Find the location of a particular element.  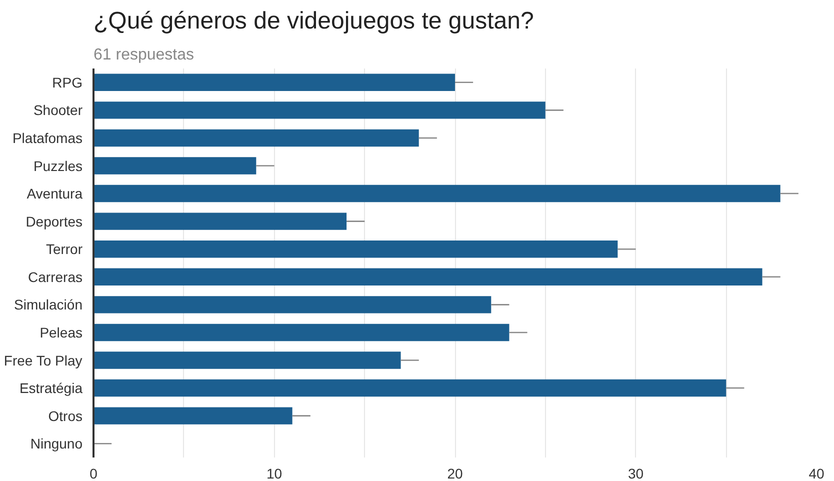

y-tick-label: Estratégia is located at coordinates (51, 388).